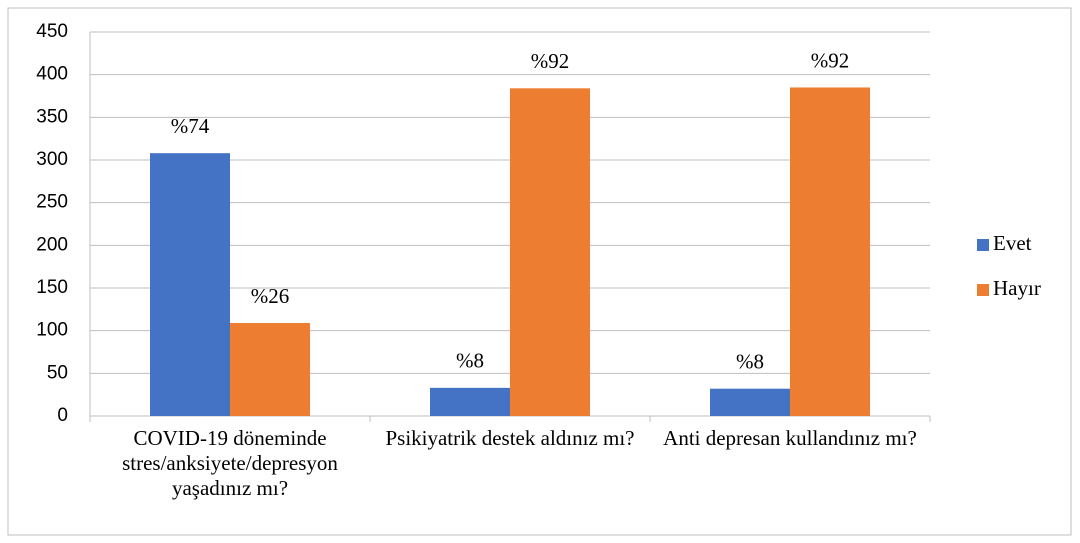  I want to click on x-tick-label: Anti depresan kullandınız mı?, so click(790, 438).